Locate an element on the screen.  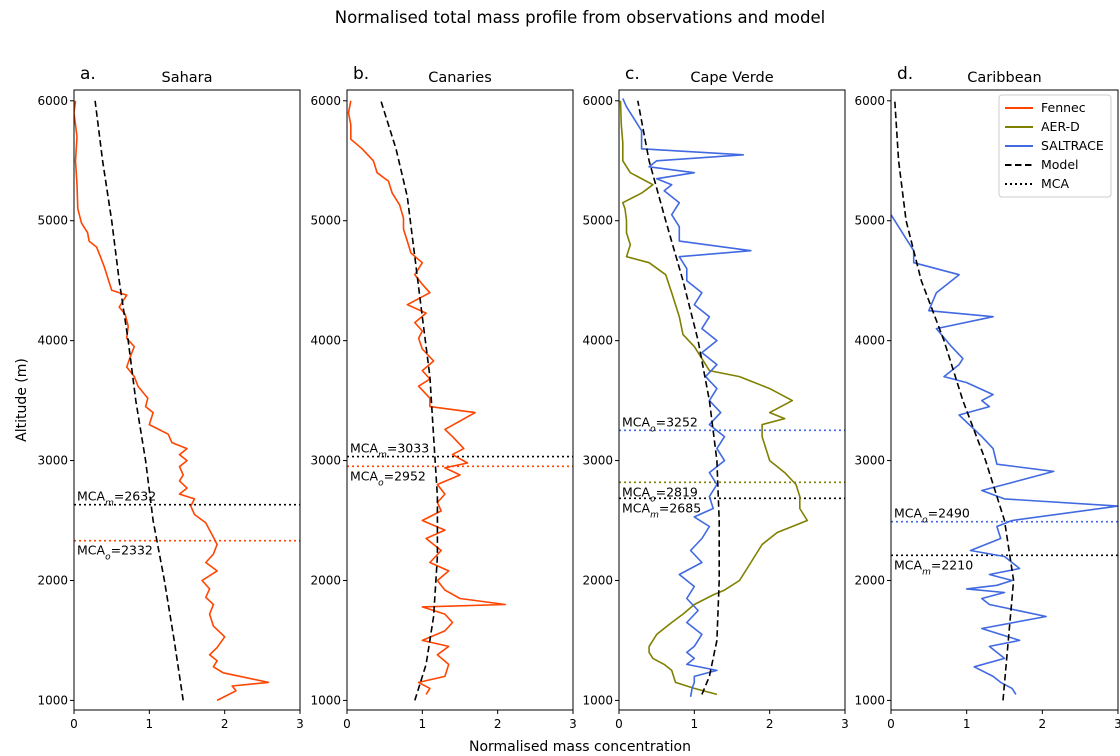
y-axis-label: Altitude (m) is located at coordinates (22, 400).